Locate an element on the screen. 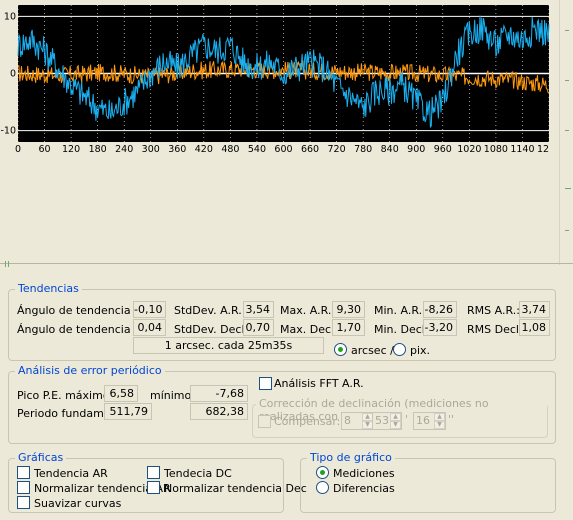  fft-label: Análisis FFT A.R. is located at coordinates (319, 383).